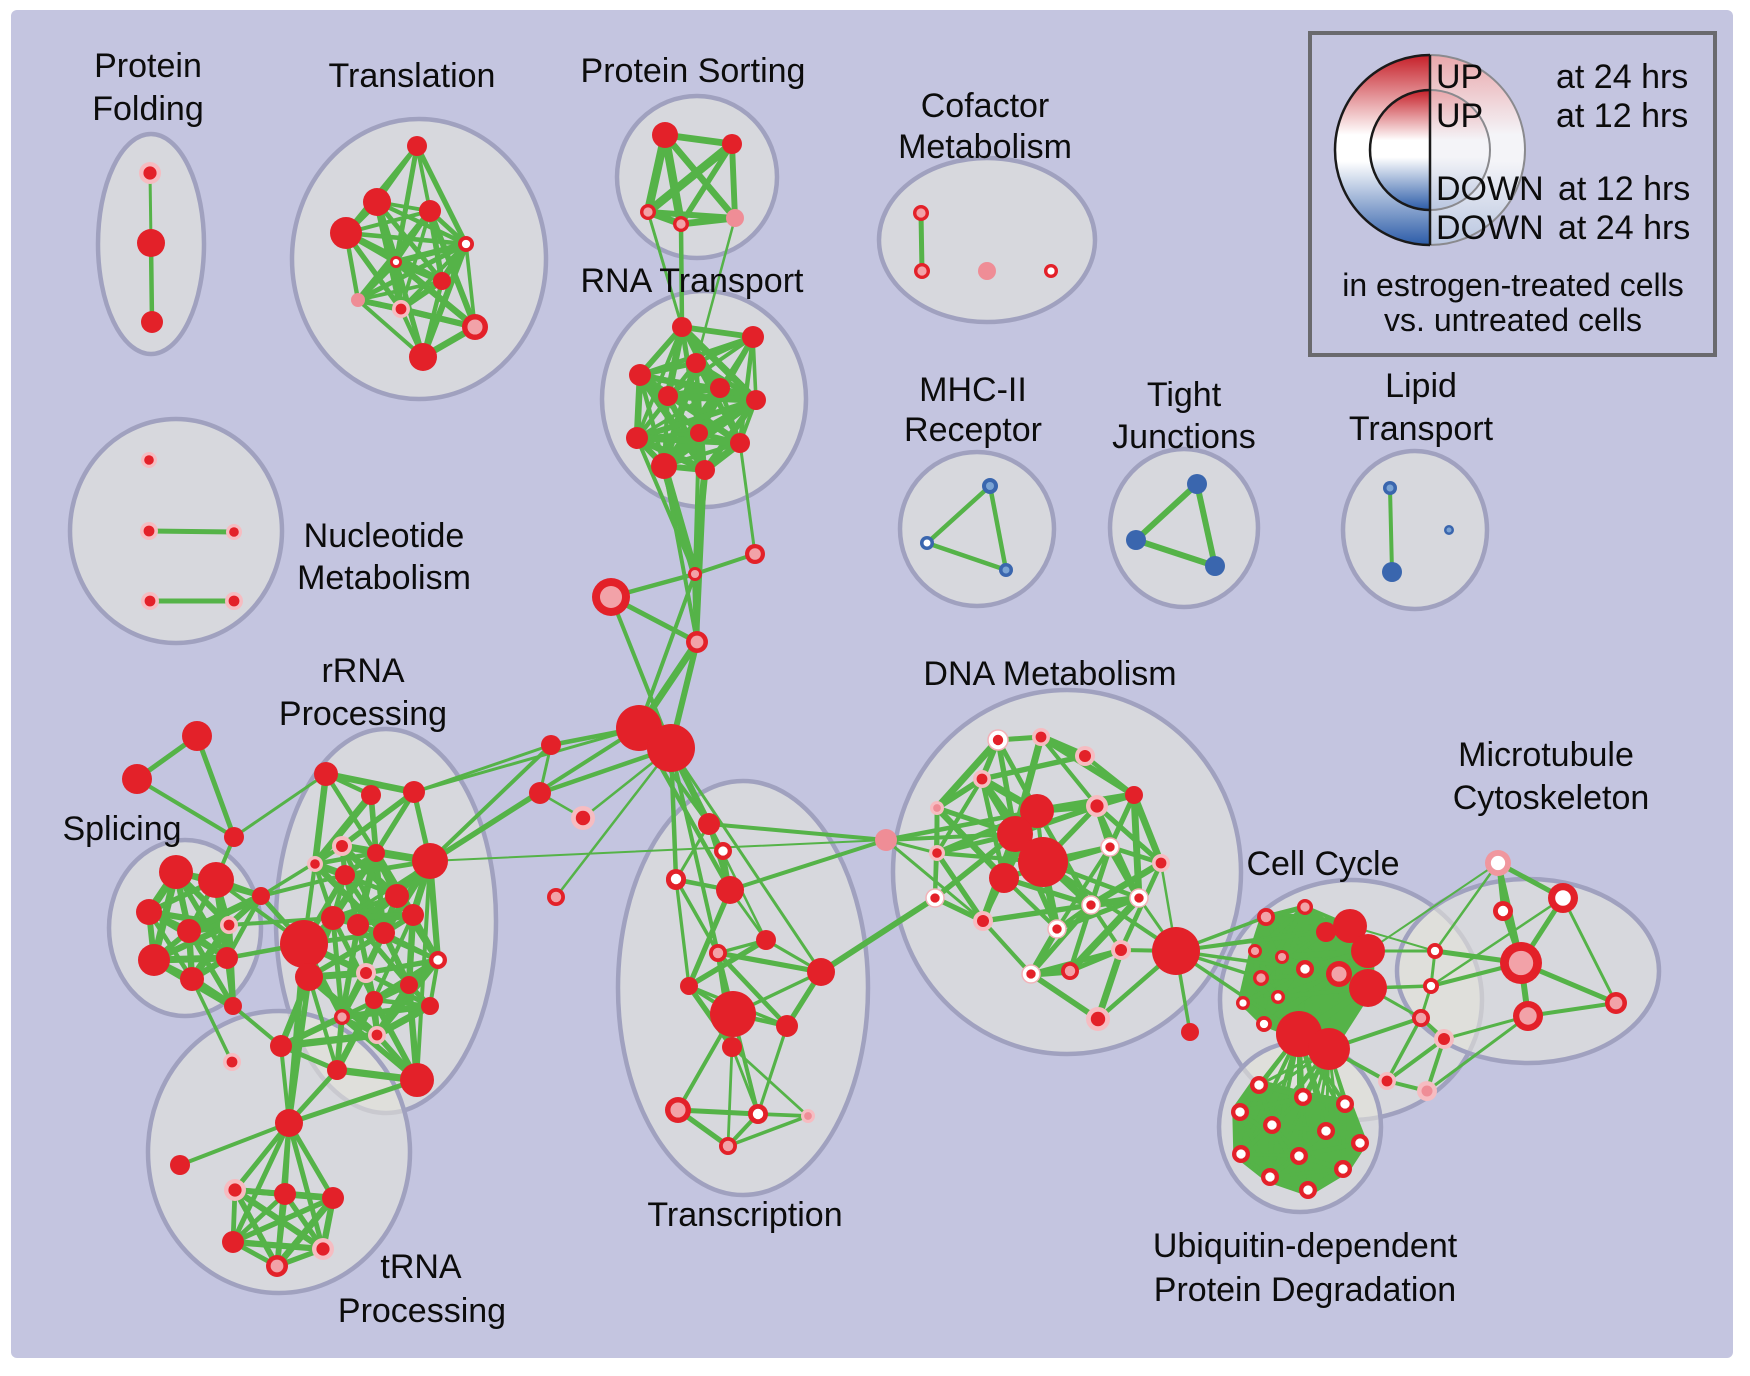 This screenshot has width=1750, height=1376. Describe the element at coordinates (121, 829) in the screenshot. I see `svg-text: Splicing` at that location.